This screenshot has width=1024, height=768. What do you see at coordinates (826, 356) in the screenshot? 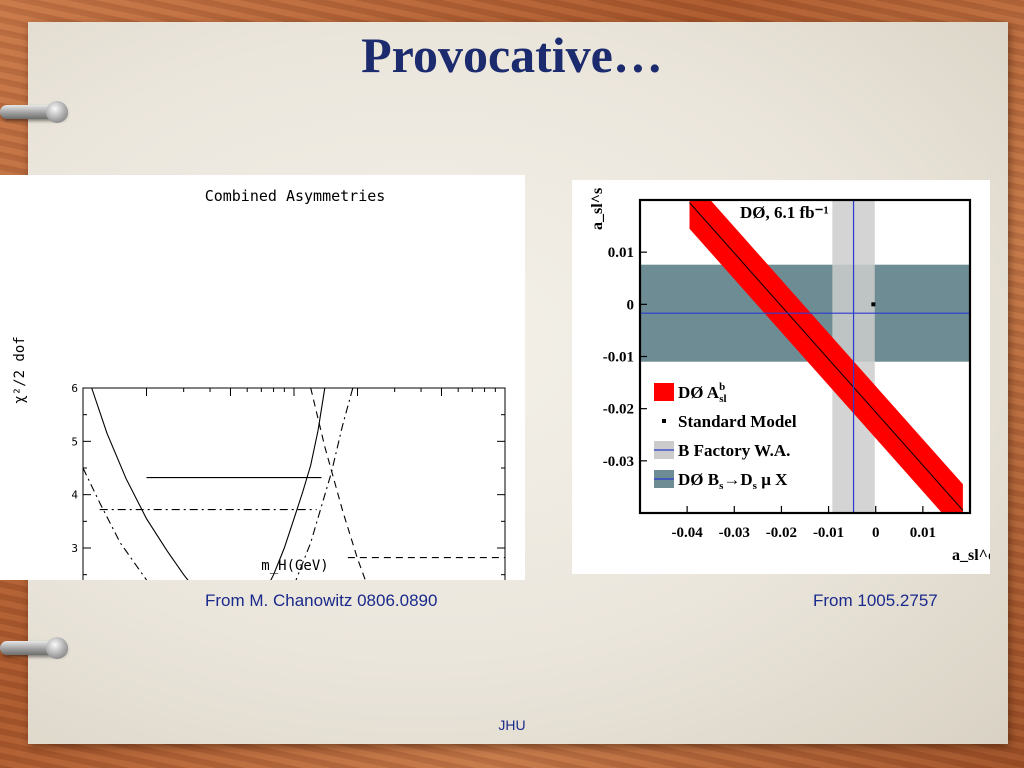
I see `chart2-dzero-asl-center-line` at bounding box center [826, 356].